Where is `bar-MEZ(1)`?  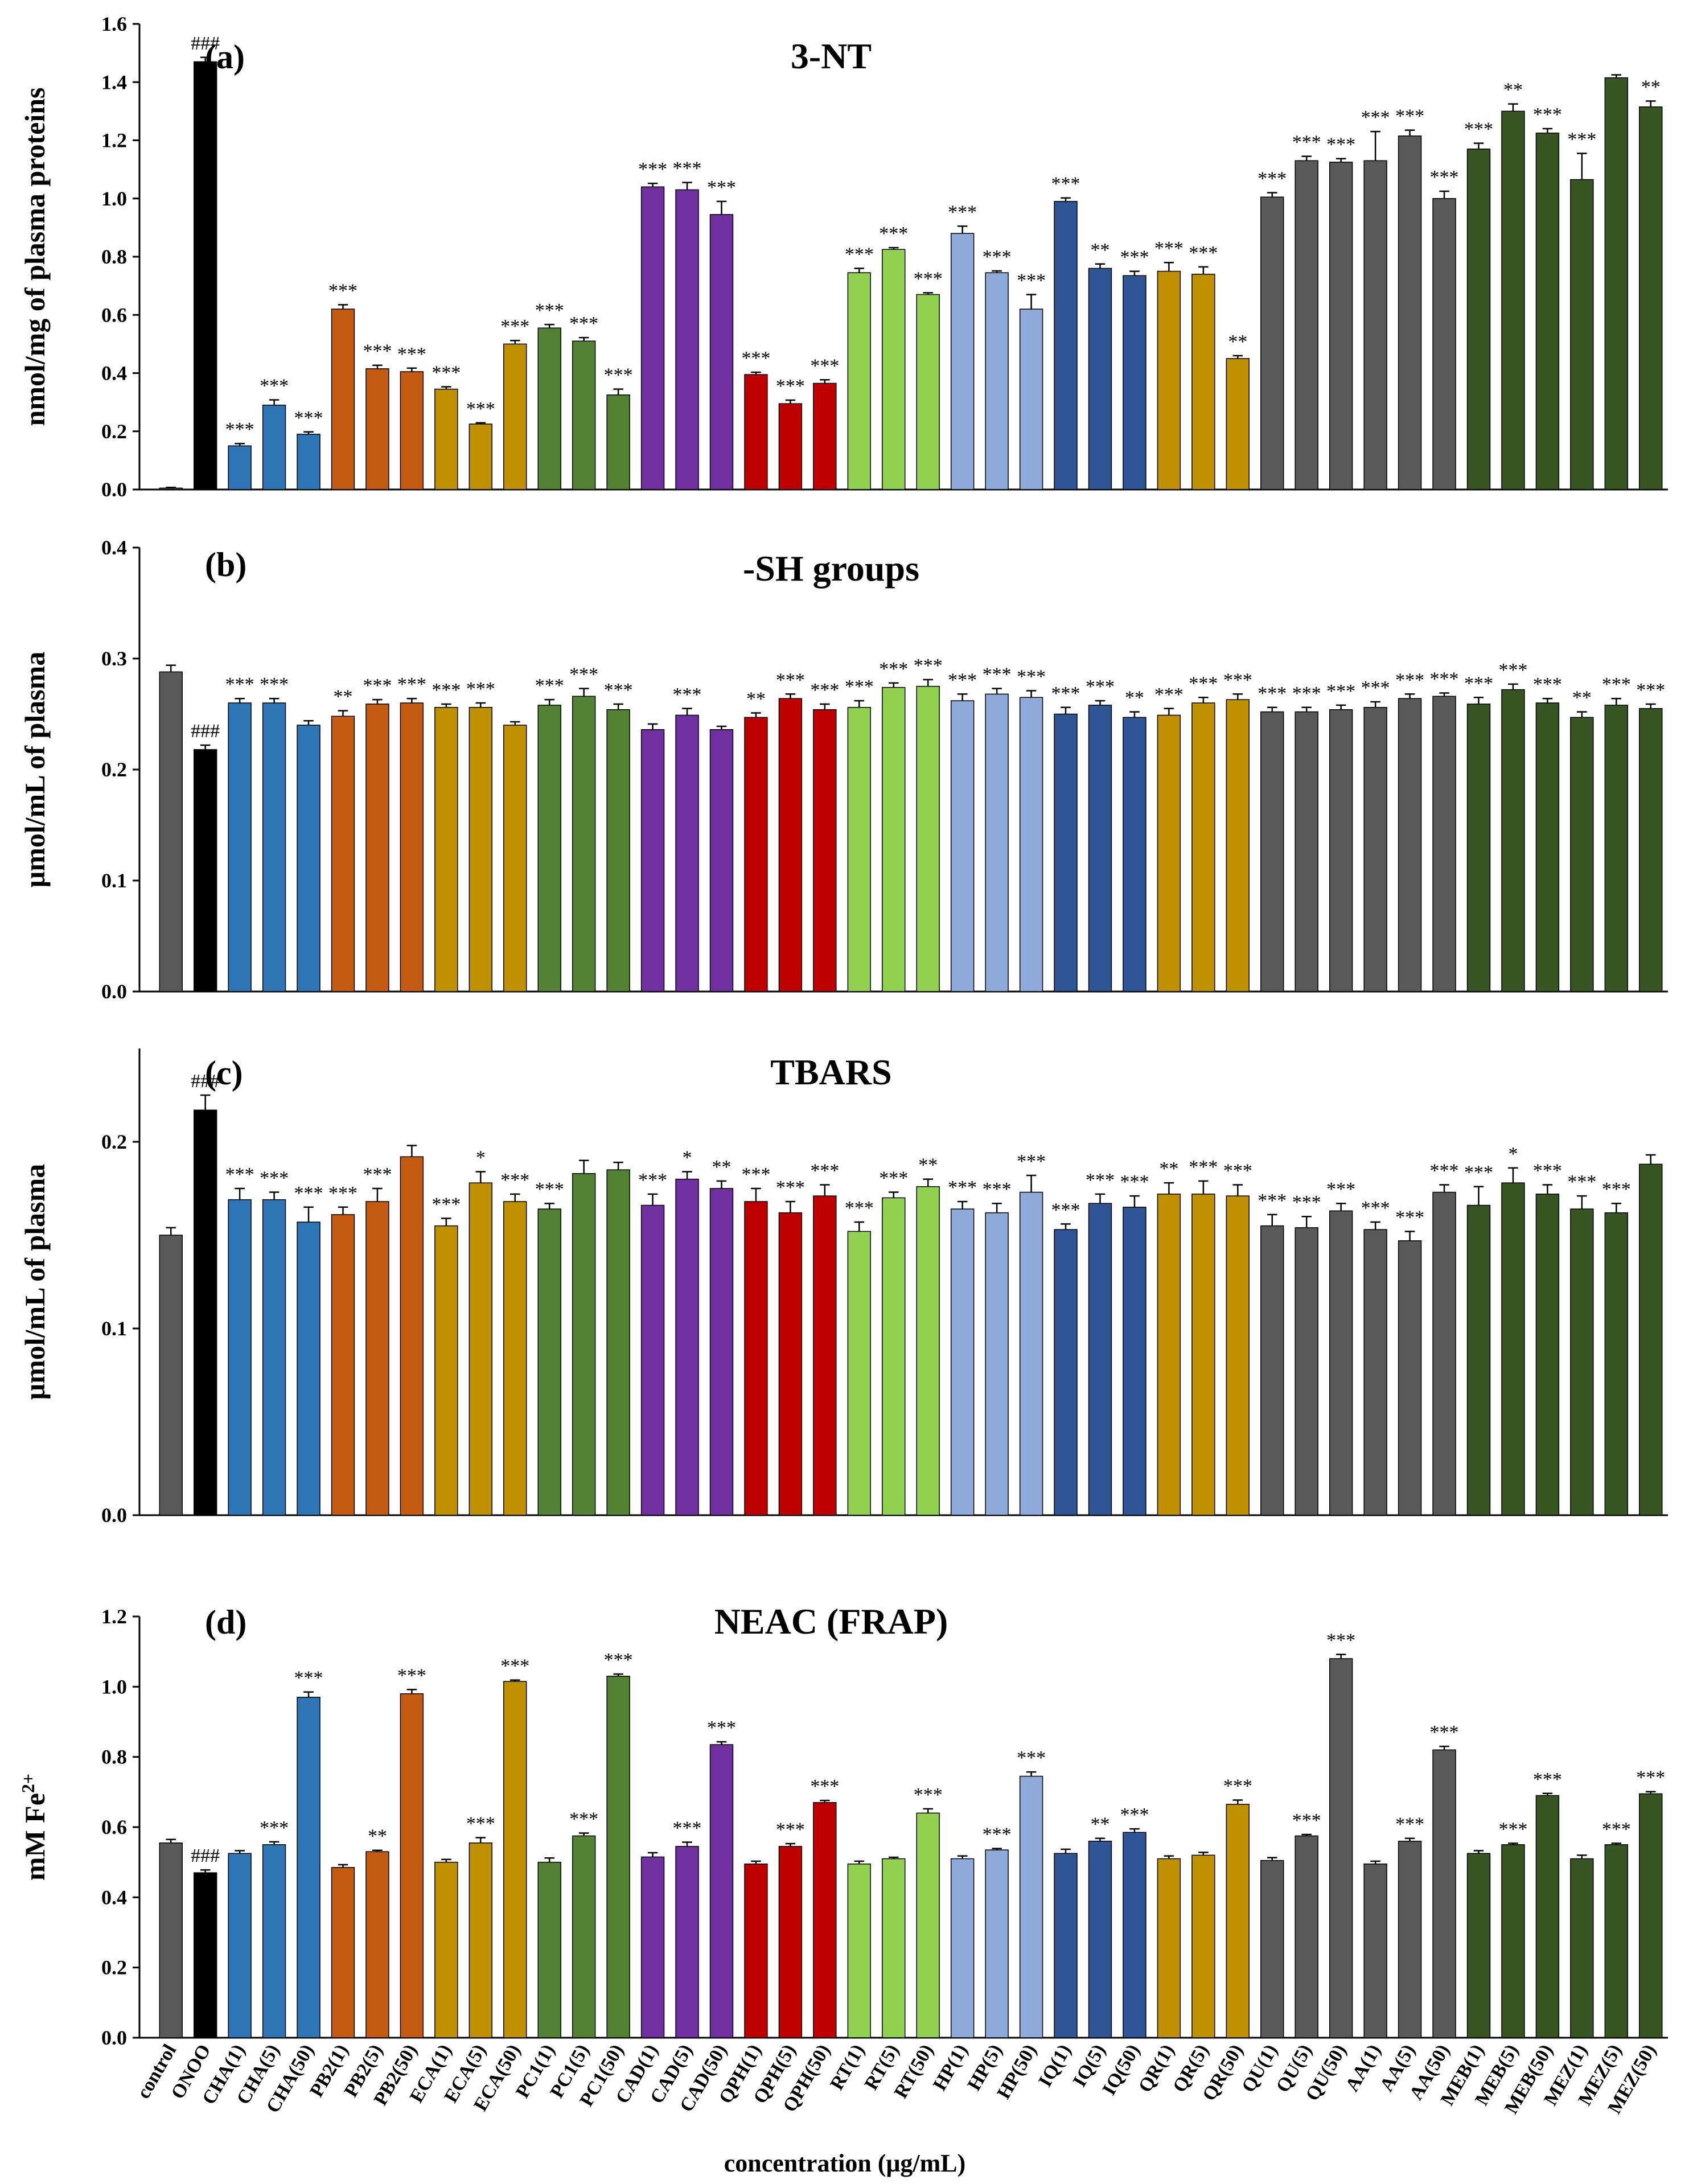 bar-MEZ(1) is located at coordinates (1582, 1362).